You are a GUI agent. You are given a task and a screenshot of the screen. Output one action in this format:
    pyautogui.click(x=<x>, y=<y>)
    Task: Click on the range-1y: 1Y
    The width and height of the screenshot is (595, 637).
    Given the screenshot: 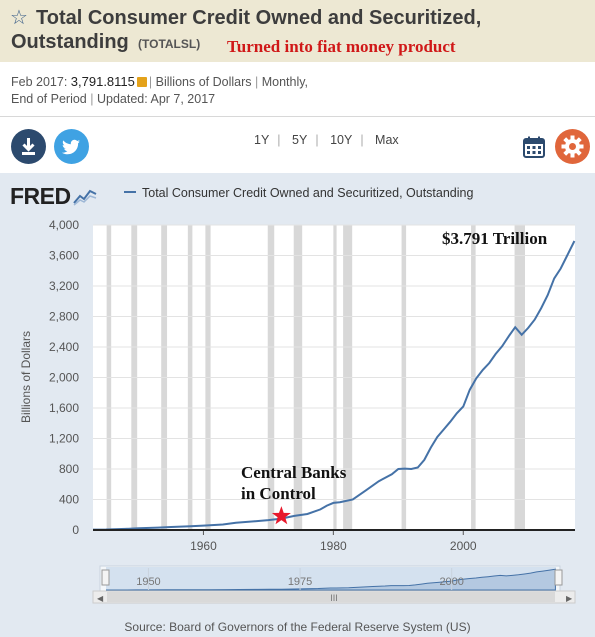 What is the action you would take?
    pyautogui.click(x=262, y=140)
    